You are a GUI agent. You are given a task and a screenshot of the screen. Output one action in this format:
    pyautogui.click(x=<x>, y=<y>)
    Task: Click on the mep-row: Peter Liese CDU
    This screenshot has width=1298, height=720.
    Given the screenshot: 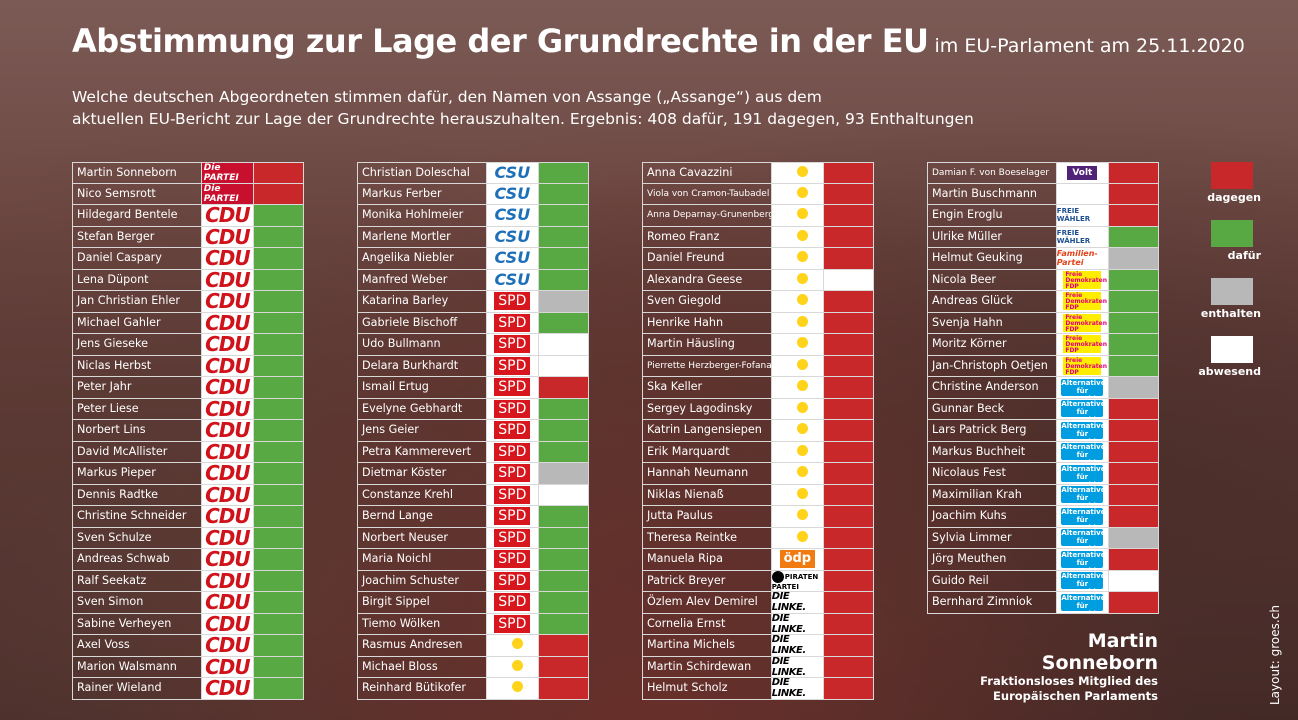 What is the action you would take?
    pyautogui.click(x=188, y=409)
    